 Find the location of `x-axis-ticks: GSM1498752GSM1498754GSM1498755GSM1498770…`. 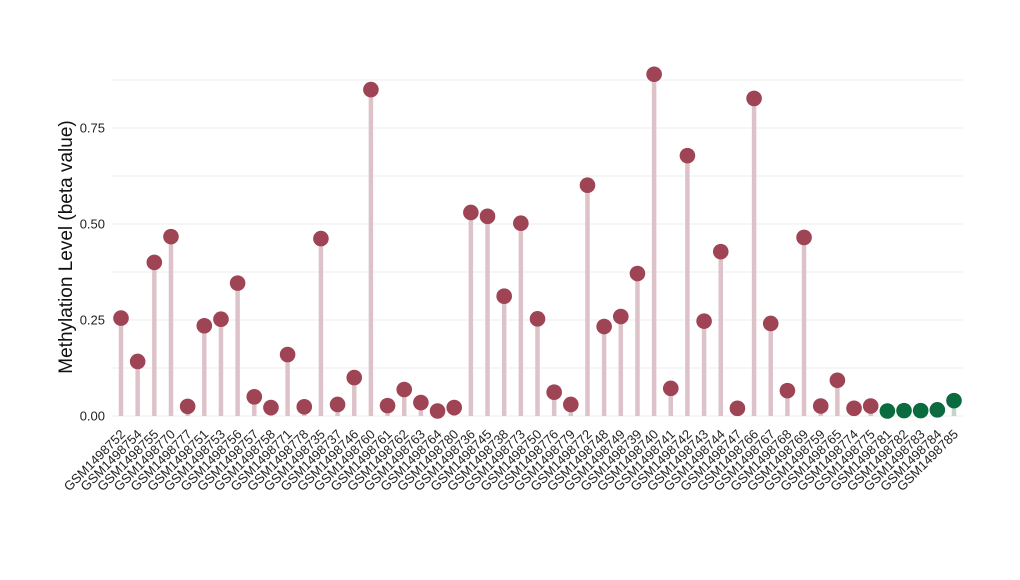

x-axis-ticks: GSM1498752GSM1498754GSM1498755GSM1498770… is located at coordinates (511, 460).